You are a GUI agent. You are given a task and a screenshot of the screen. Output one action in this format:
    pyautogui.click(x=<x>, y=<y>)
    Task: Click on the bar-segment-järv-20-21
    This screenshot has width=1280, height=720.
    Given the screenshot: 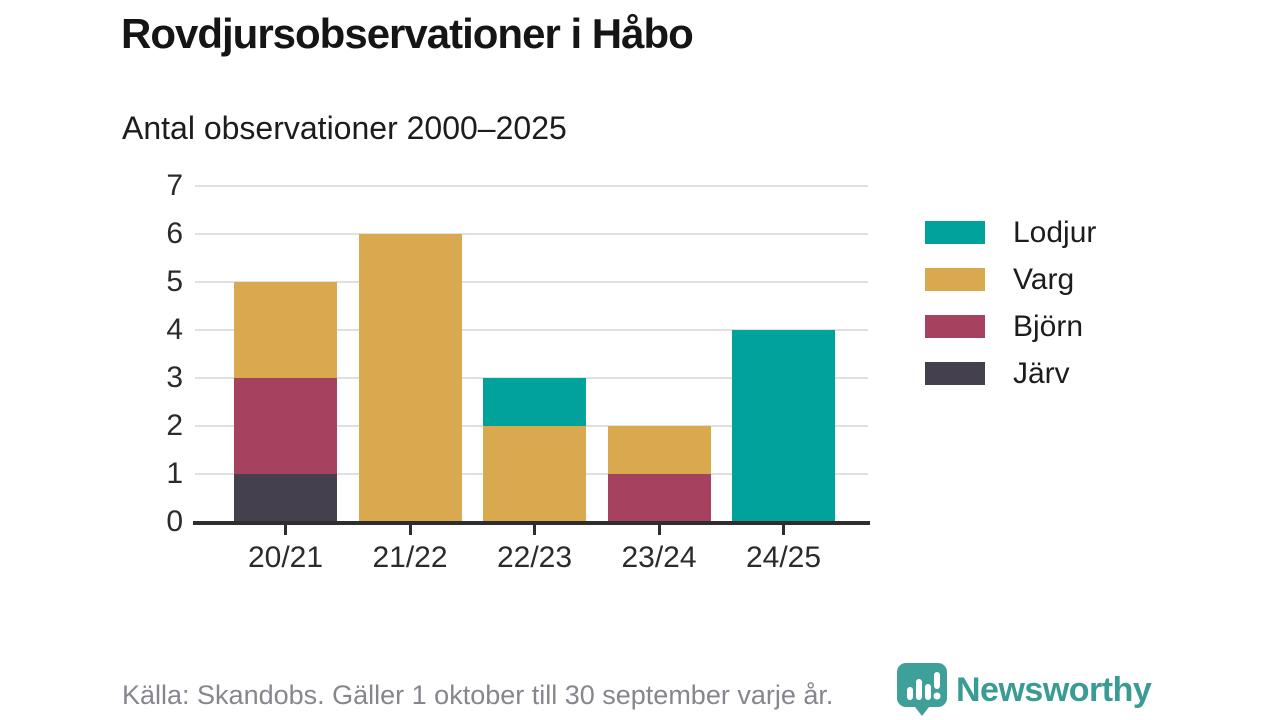 What is the action you would take?
    pyautogui.click(x=285, y=498)
    